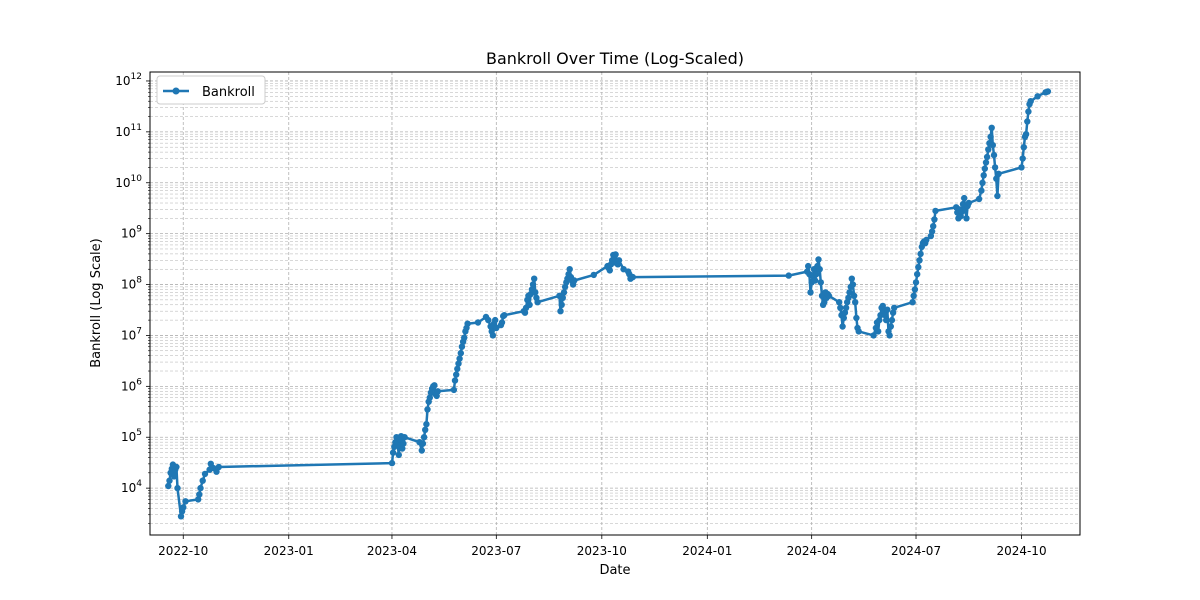  I want to click on chart-title: Bankroll Over Time (Log-Scaled), so click(615, 58).